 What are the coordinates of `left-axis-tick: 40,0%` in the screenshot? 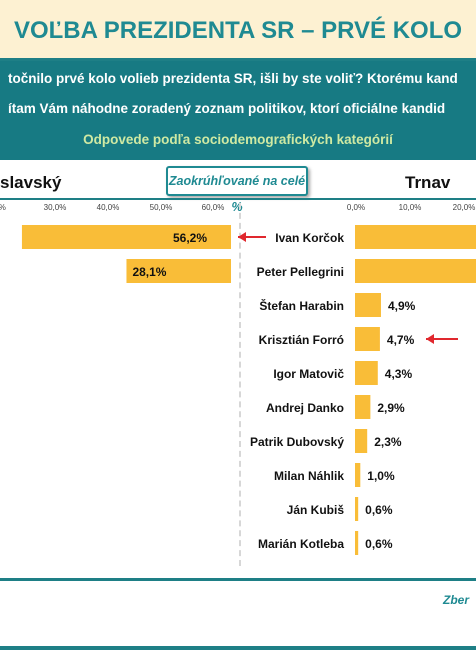 It's located at (108, 207).